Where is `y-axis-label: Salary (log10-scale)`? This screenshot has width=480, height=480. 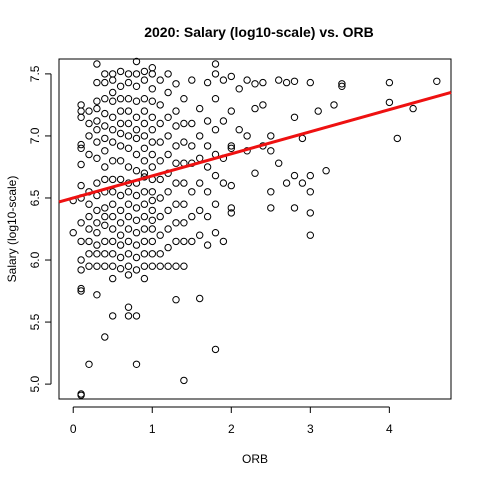 y-axis-label: Salary (log10-scale) is located at coordinates (12, 229).